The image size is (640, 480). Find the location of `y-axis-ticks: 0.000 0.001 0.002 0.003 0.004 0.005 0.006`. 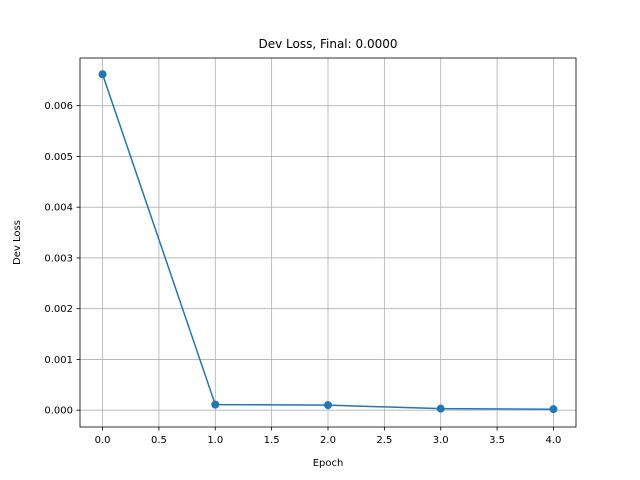

y-axis-ticks: 0.000 0.001 0.002 0.003 0.004 0.005 0.006 is located at coordinates (62, 259).